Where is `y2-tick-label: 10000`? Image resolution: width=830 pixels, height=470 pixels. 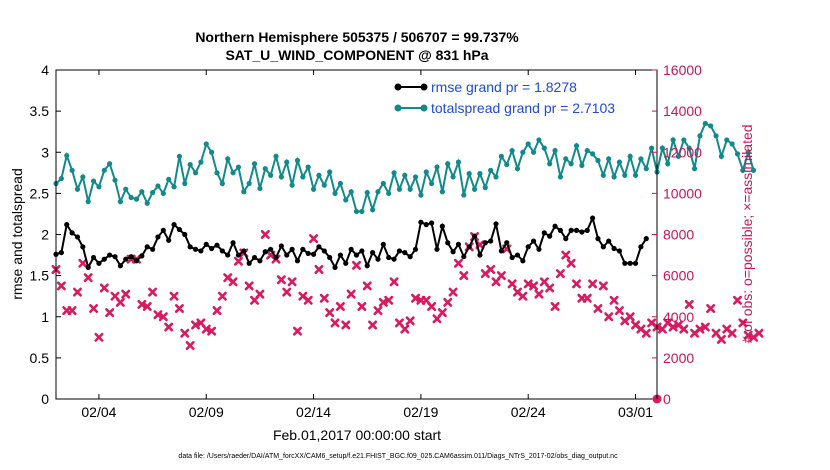
y2-tick-label: 10000 is located at coordinates (682, 193).